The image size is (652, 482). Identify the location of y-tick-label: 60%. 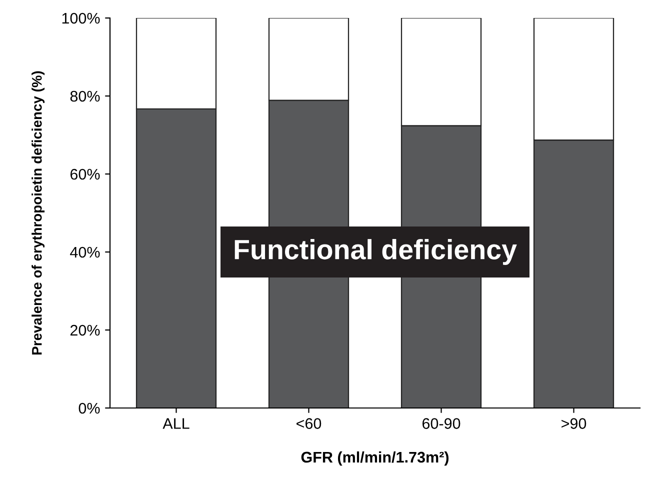
(85, 174).